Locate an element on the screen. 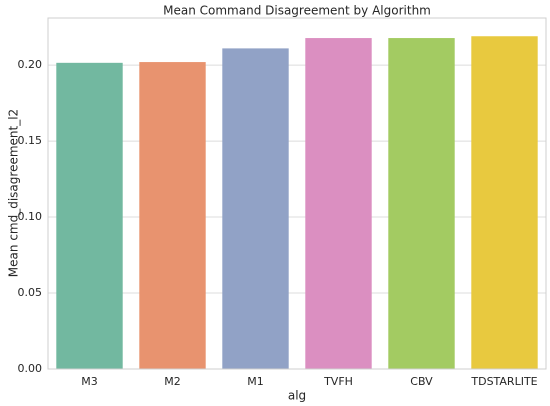 The width and height of the screenshot is (550, 406). y-tick-label: 0.20 is located at coordinates (30, 64).